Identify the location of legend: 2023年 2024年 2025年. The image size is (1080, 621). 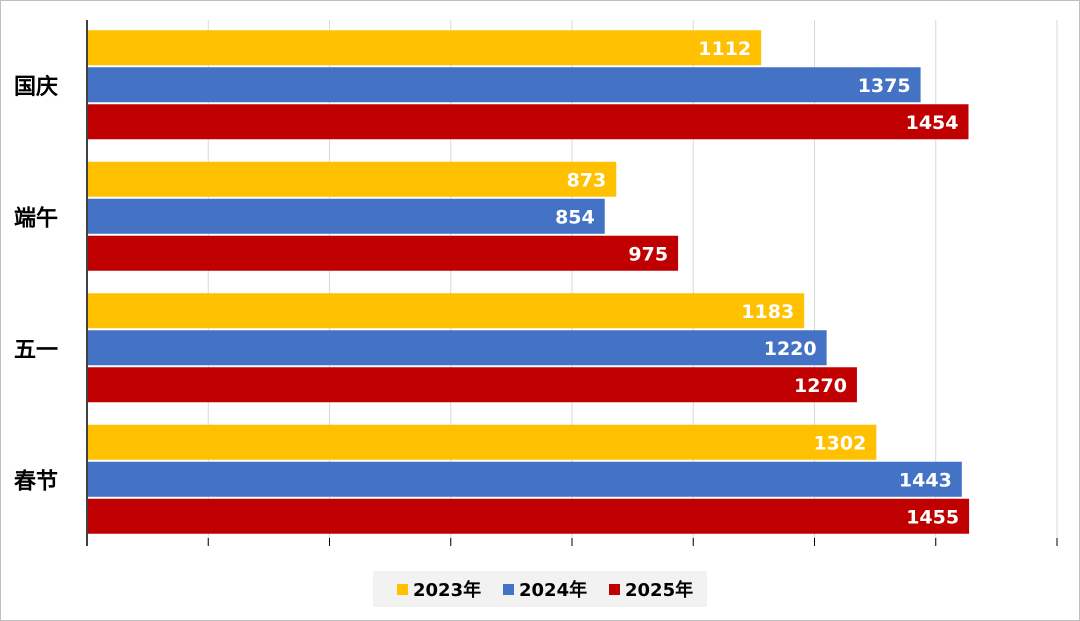
(540, 589).